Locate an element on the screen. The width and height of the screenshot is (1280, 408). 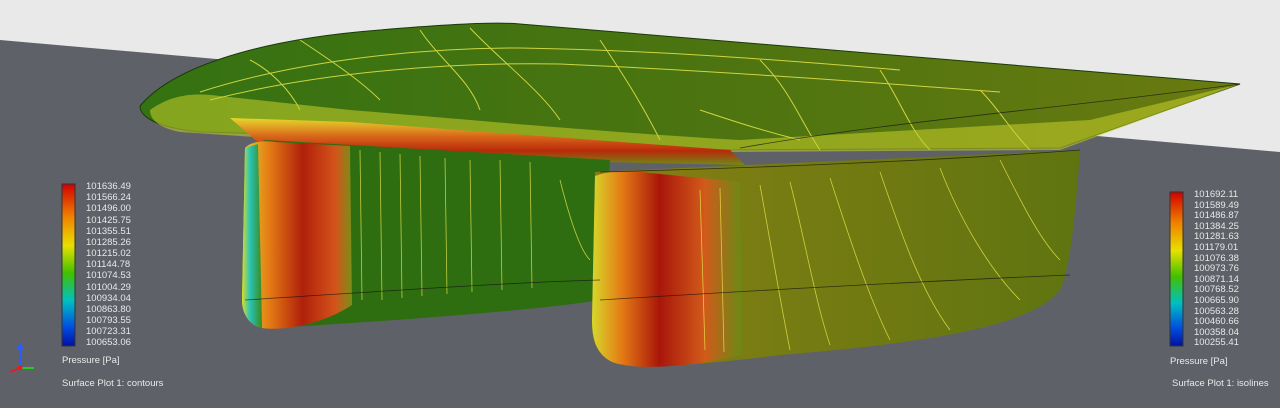
right-tick-label: 100563.28 is located at coordinates (1216, 311).